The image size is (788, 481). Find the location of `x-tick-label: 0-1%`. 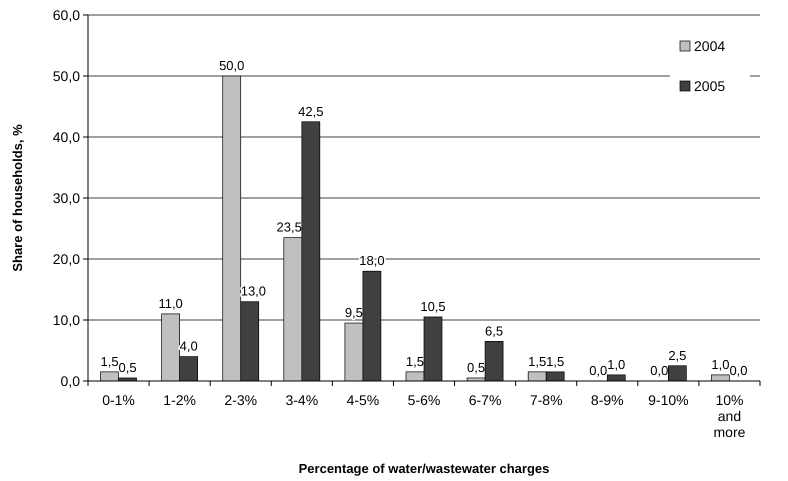

x-tick-label: 0-1% is located at coordinates (118, 400).